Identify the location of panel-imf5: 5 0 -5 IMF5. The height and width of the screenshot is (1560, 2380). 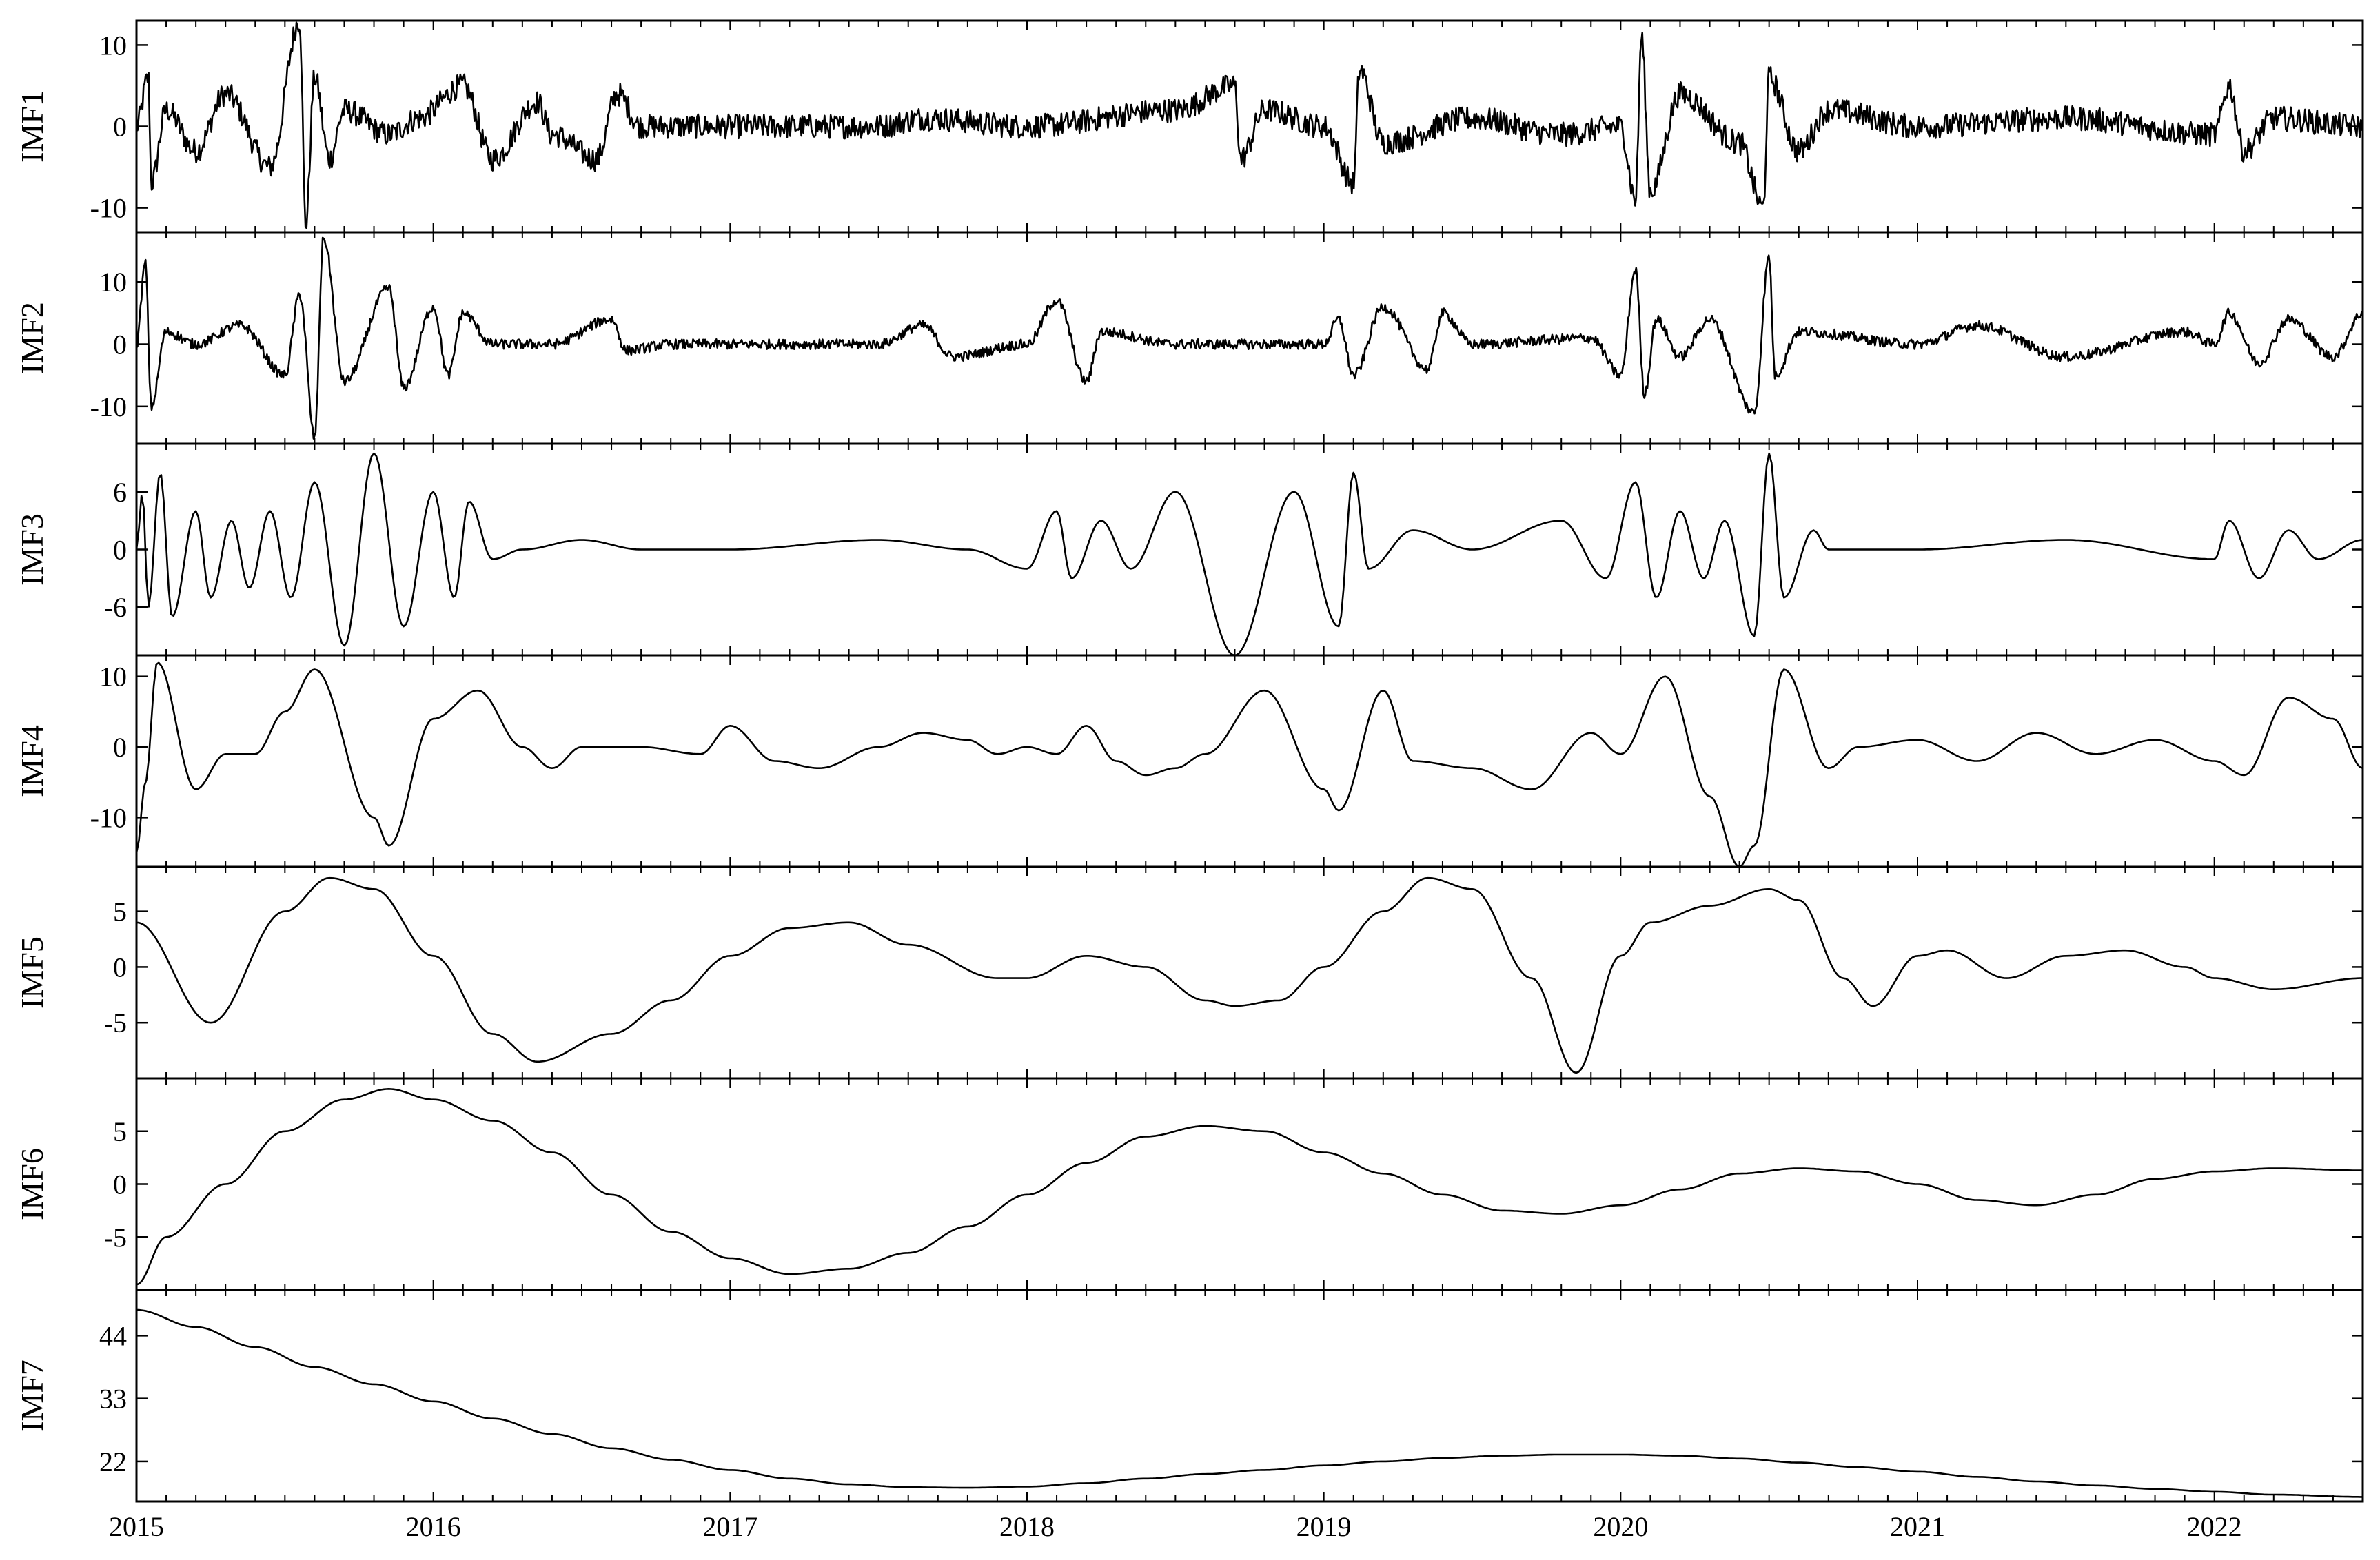
(1189, 972).